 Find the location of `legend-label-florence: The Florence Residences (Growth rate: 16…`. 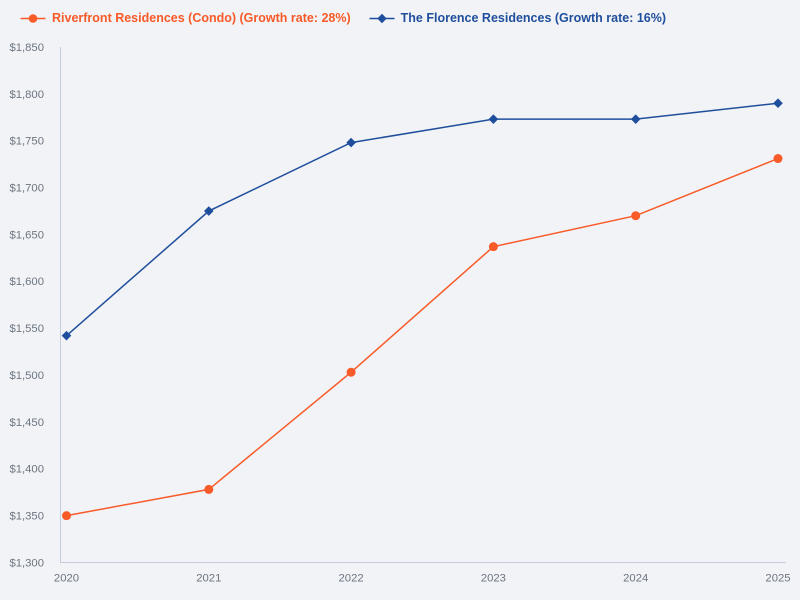

legend-label-florence: The Florence Residences (Growth rate: 16… is located at coordinates (533, 18).